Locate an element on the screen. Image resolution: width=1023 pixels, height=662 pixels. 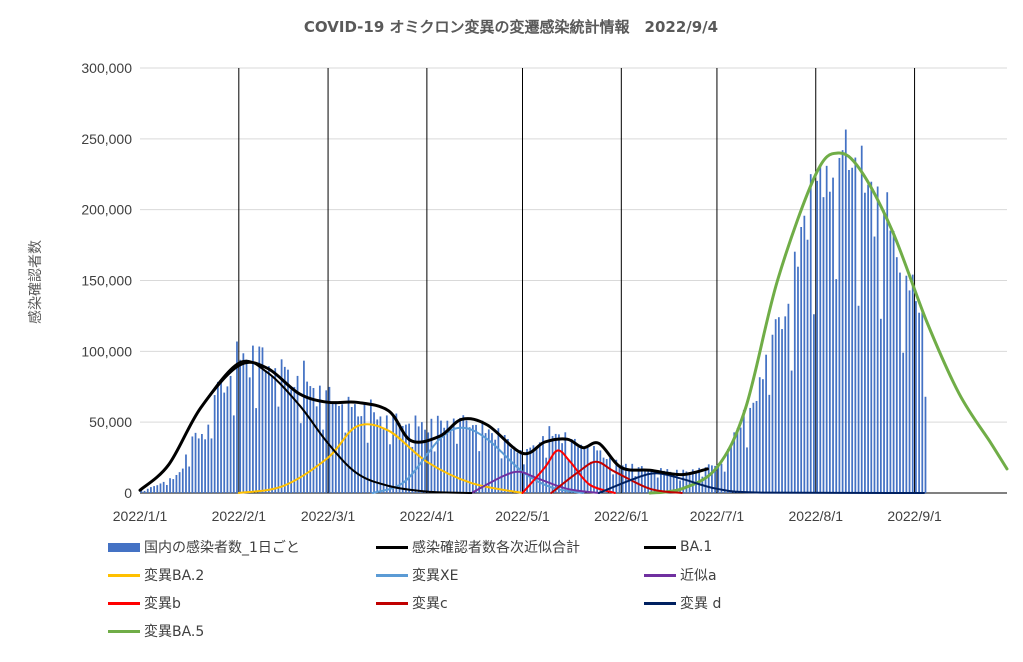
legend-label: 変異BA.2 is located at coordinates (174, 576).